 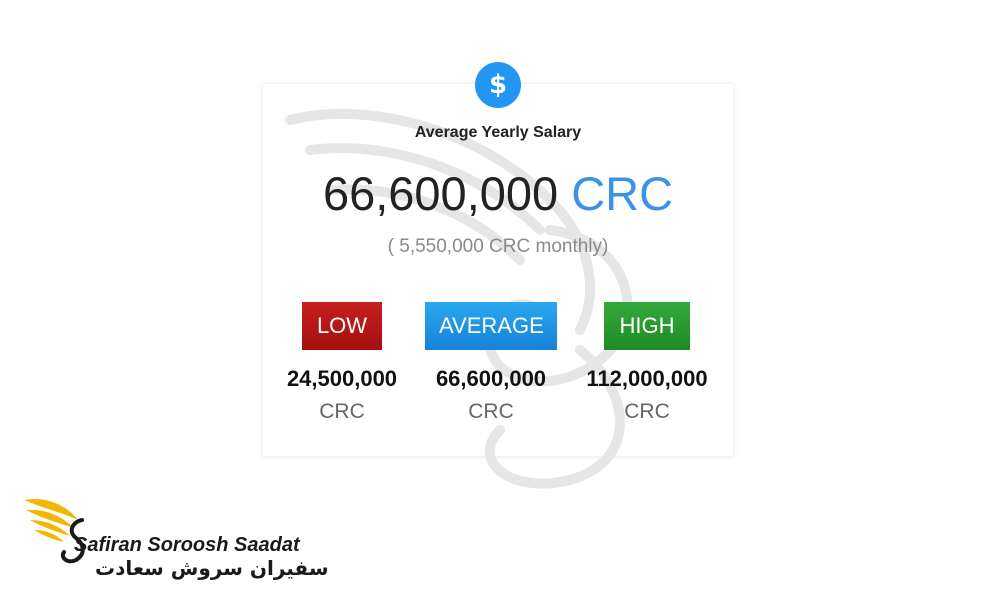 What do you see at coordinates (342, 326) in the screenshot?
I see `tier-low-badge: LOW` at bounding box center [342, 326].